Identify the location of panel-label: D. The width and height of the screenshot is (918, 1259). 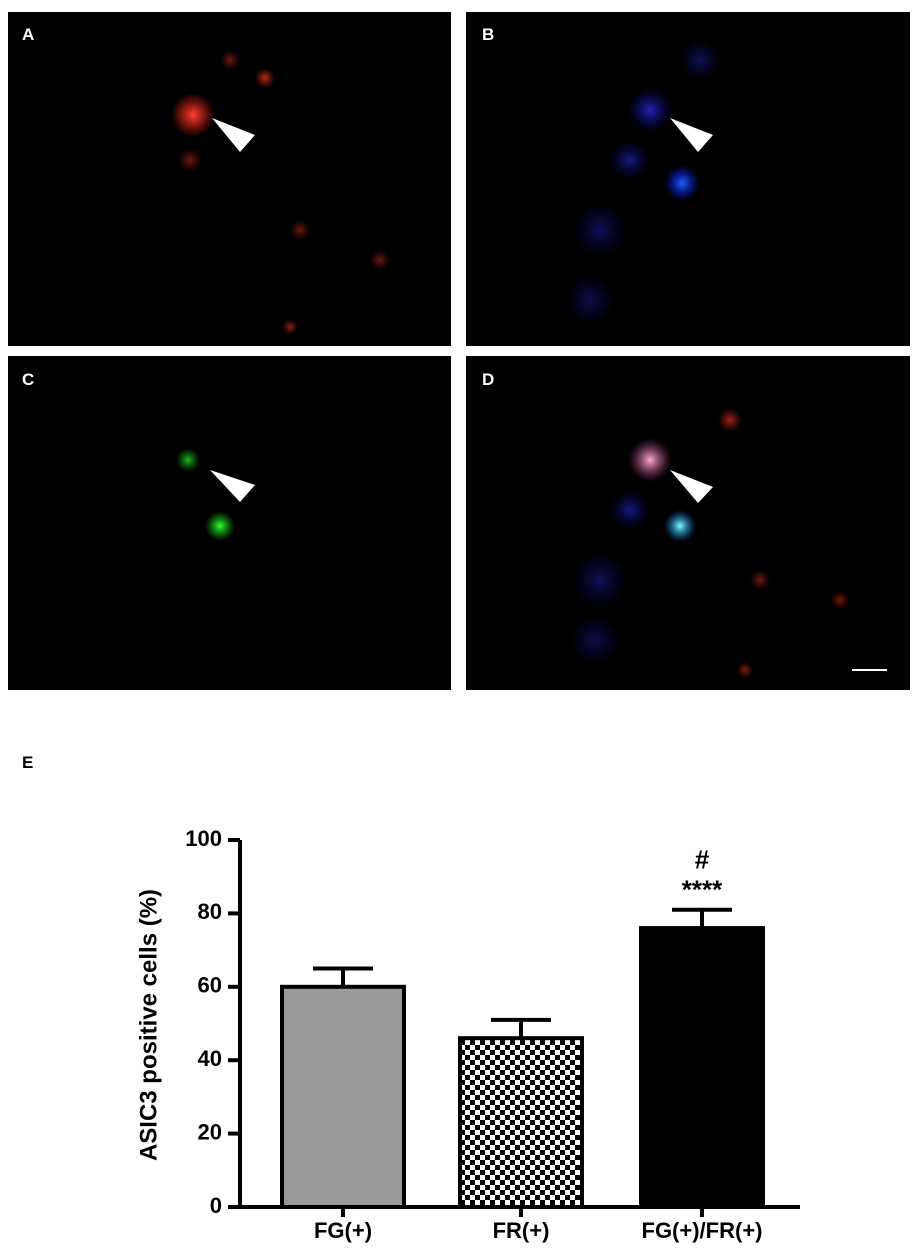
(488, 379).